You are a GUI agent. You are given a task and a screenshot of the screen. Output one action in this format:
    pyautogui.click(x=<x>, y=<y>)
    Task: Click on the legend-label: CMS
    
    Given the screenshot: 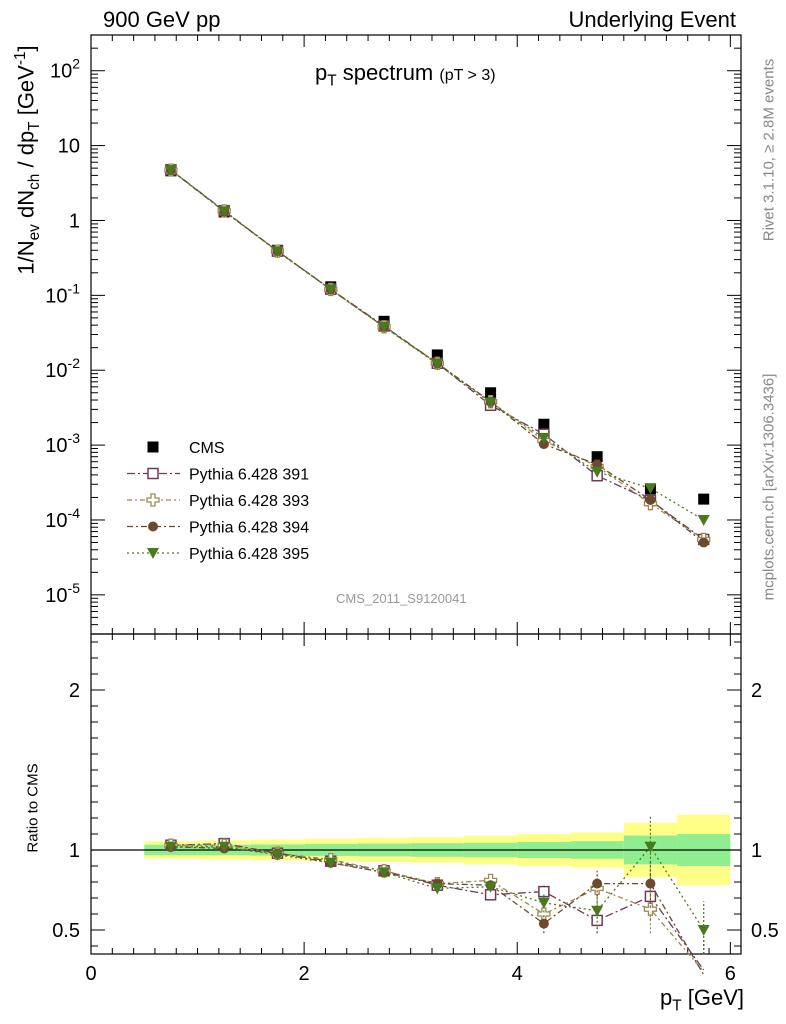 What is the action you would take?
    pyautogui.click(x=207, y=448)
    